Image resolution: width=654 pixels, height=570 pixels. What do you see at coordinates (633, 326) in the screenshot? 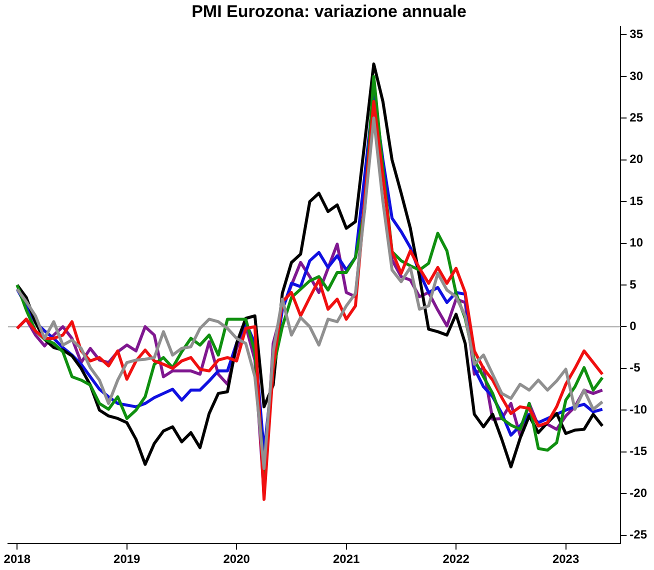
I see `y-tick-label: 0` at bounding box center [633, 326].